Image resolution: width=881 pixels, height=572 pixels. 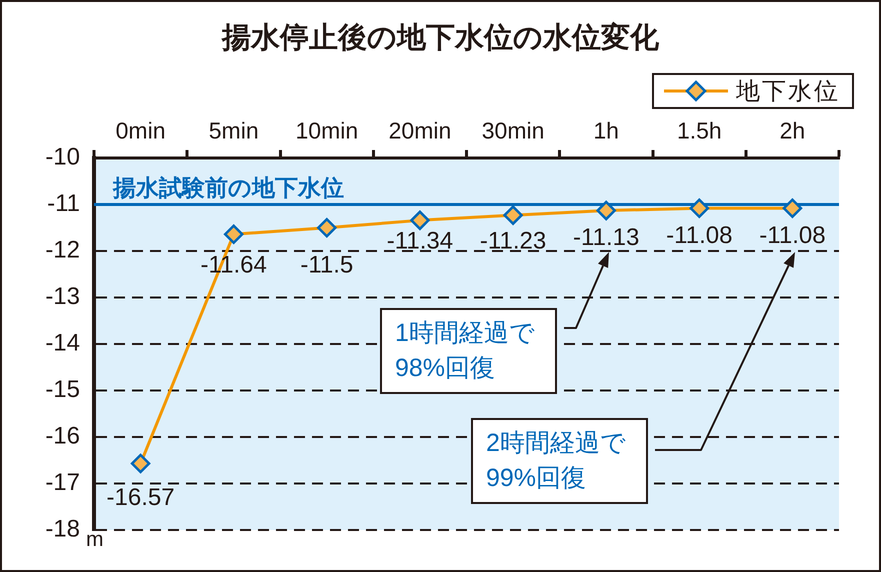 What do you see at coordinates (141, 131) in the screenshot?
I see `x-tick-label: 0min` at bounding box center [141, 131].